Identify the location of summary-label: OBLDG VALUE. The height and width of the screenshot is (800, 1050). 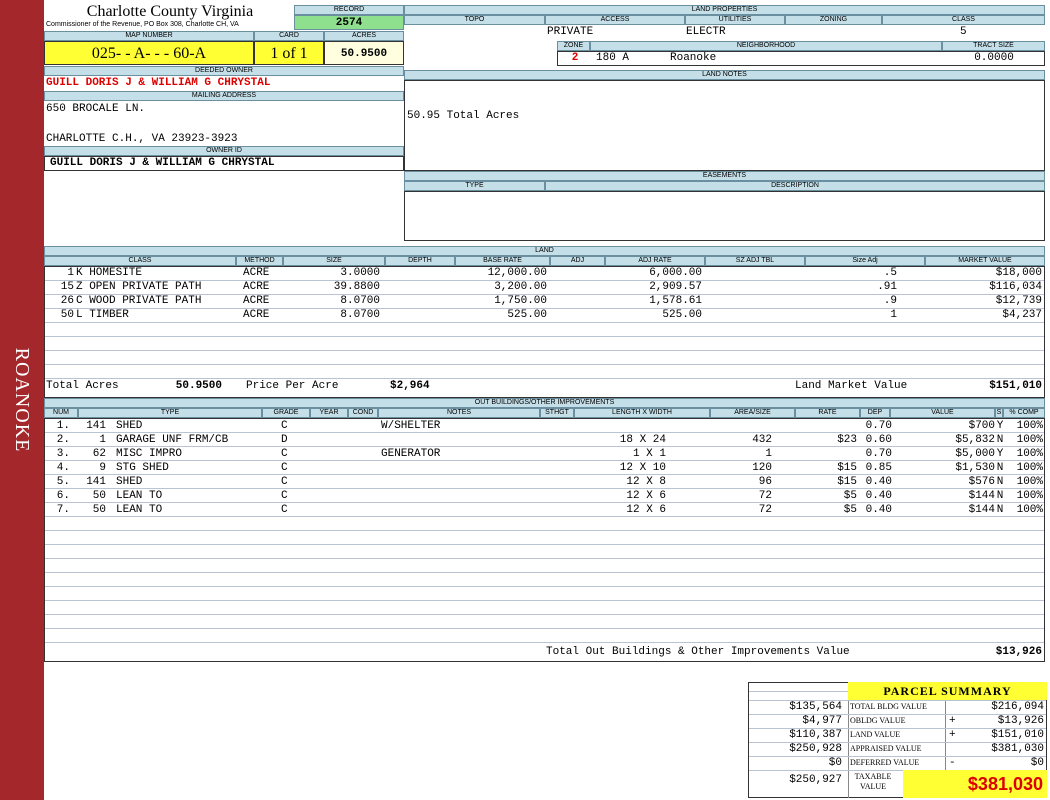
(878, 720).